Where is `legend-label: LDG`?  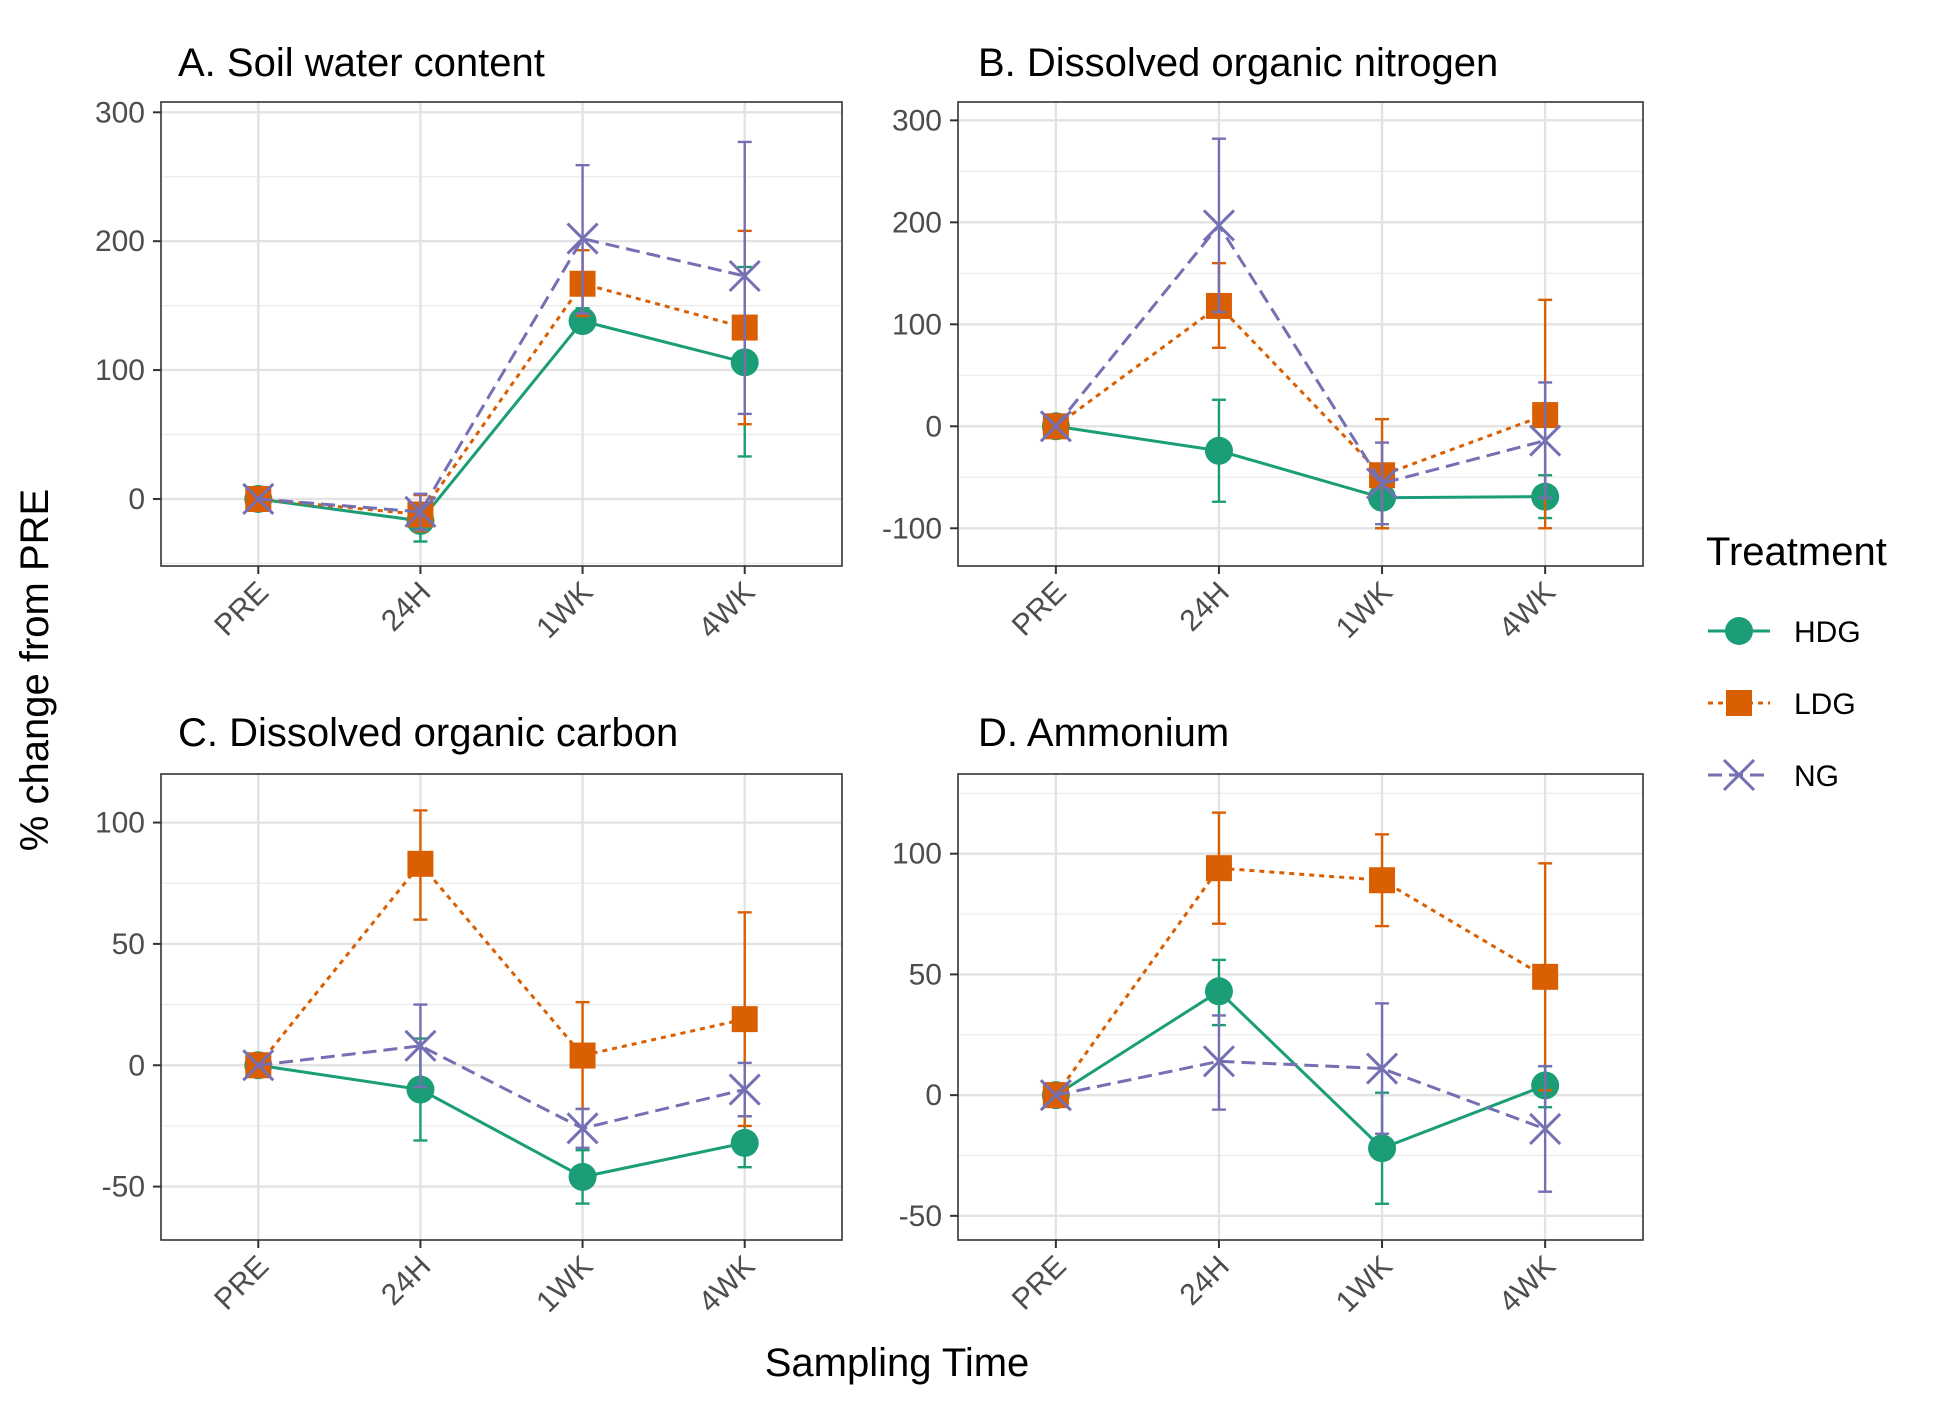 legend-label: LDG is located at coordinates (1825, 704).